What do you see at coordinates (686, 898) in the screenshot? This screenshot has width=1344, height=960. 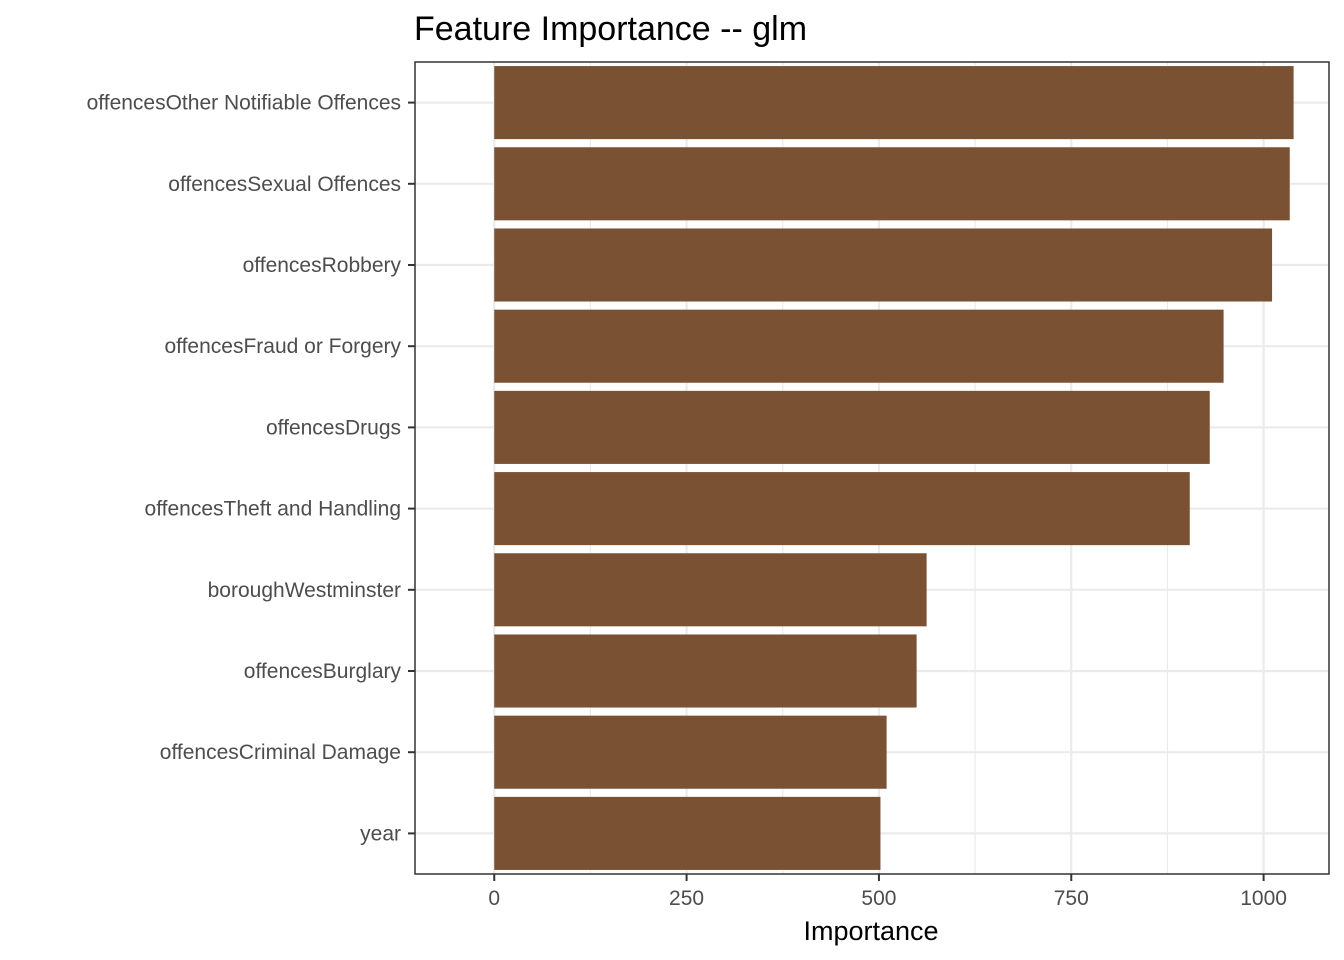 I see `x-tick-label: 250` at bounding box center [686, 898].